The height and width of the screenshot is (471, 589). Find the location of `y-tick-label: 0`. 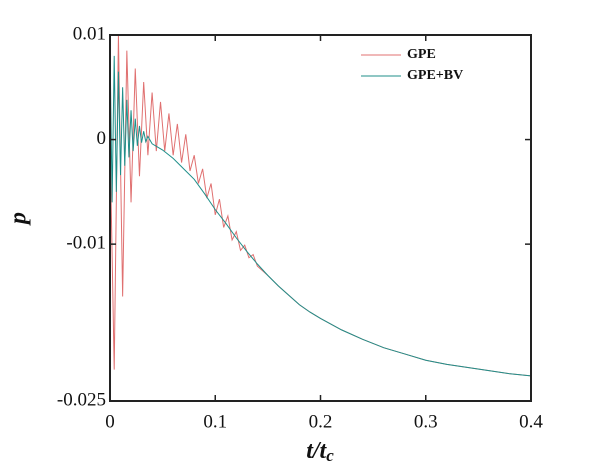

y-tick-label: 0 is located at coordinates (102, 138).